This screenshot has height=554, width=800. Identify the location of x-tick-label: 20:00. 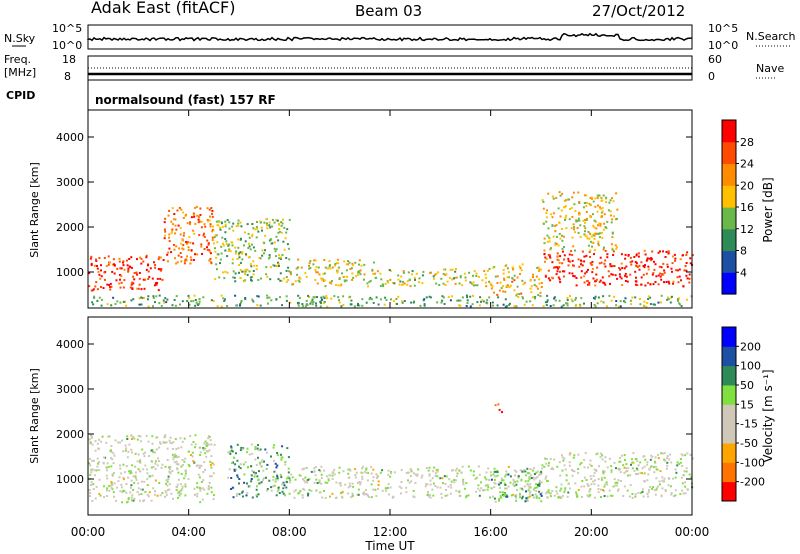
(591, 532).